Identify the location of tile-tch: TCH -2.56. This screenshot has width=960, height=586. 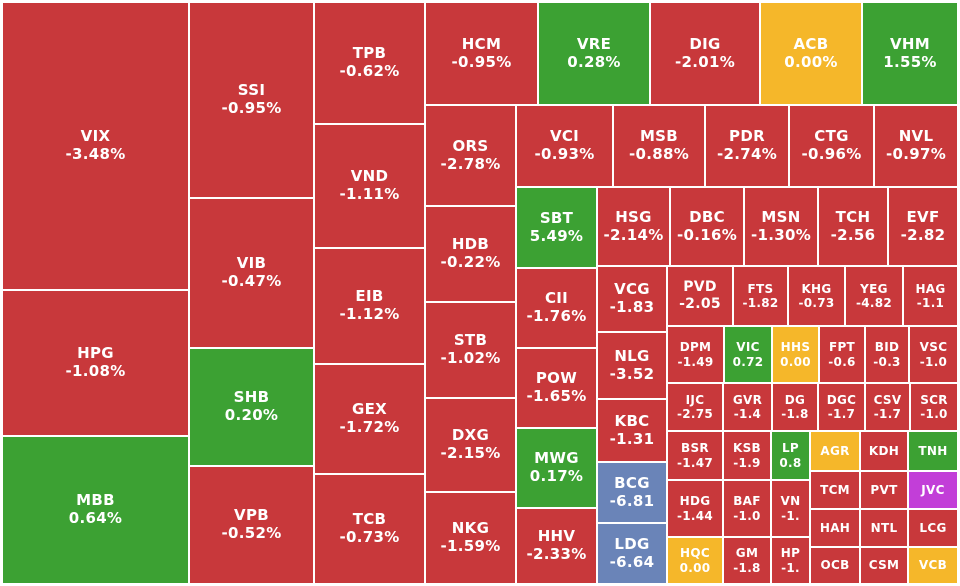
(853, 226).